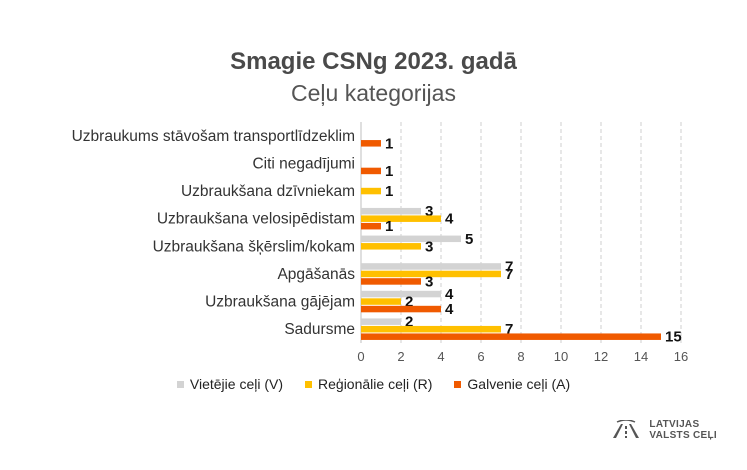 This screenshot has width=747, height=470. Describe the element at coordinates (319, 329) in the screenshot. I see `category-label: Sadursme` at that location.